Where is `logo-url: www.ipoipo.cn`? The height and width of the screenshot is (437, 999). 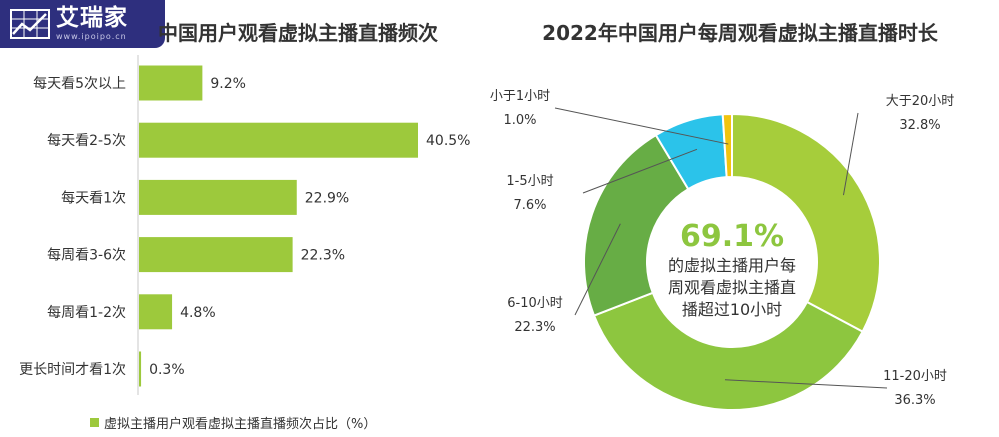 logo-url: www.ipoipo.cn is located at coordinates (91, 36).